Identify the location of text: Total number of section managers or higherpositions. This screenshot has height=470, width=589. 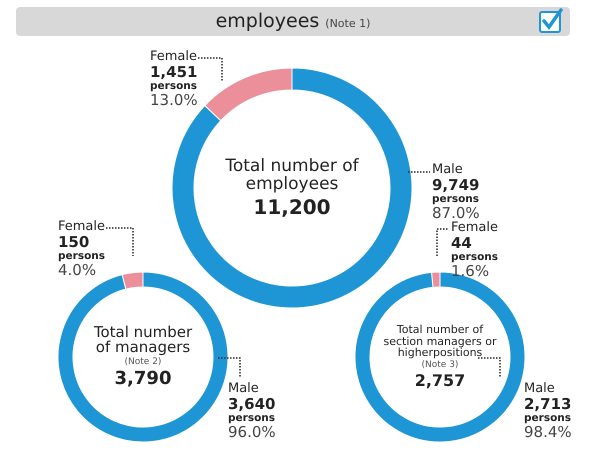
(440, 341).